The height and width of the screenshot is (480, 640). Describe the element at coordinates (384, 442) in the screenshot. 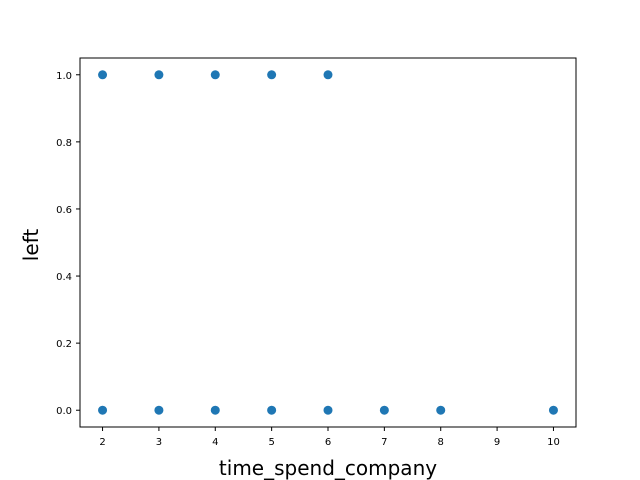

I see `x-tick-label: 7` at that location.